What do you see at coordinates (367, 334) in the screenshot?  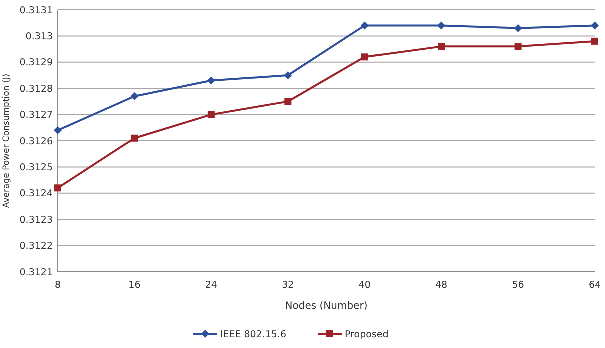 I see `legend-label: Proposed` at bounding box center [367, 334].